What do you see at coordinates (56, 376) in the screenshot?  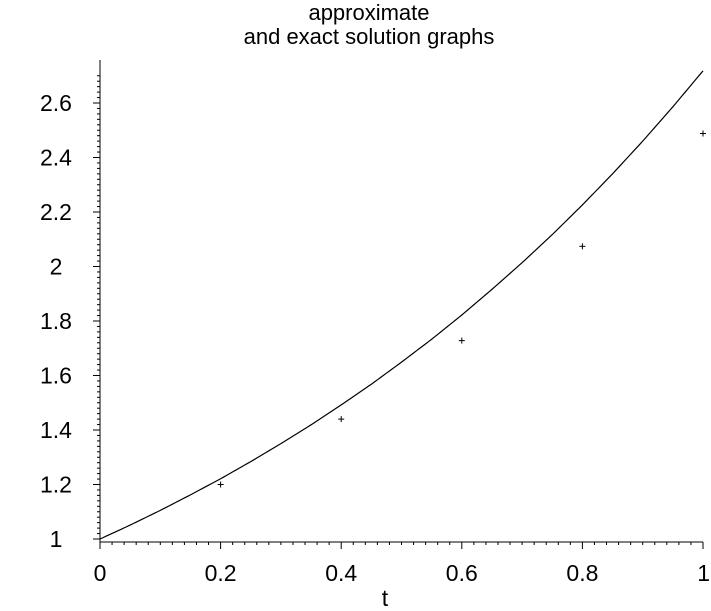 I see `y-tick-label: 1.6` at bounding box center [56, 376].